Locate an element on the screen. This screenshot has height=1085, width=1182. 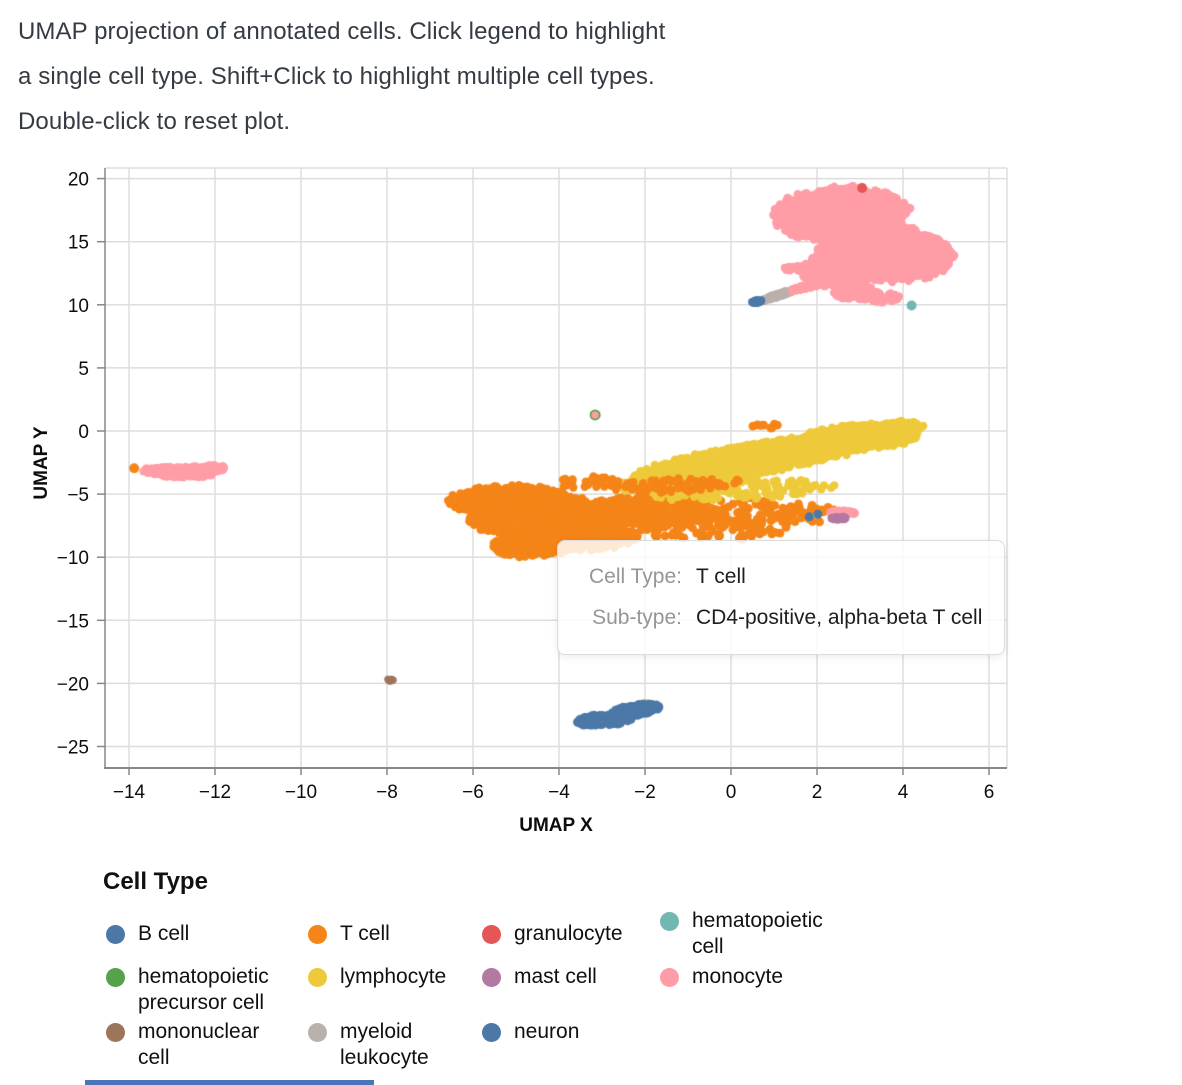
legend-item-neuron: neuron is located at coordinates (530, 1032).